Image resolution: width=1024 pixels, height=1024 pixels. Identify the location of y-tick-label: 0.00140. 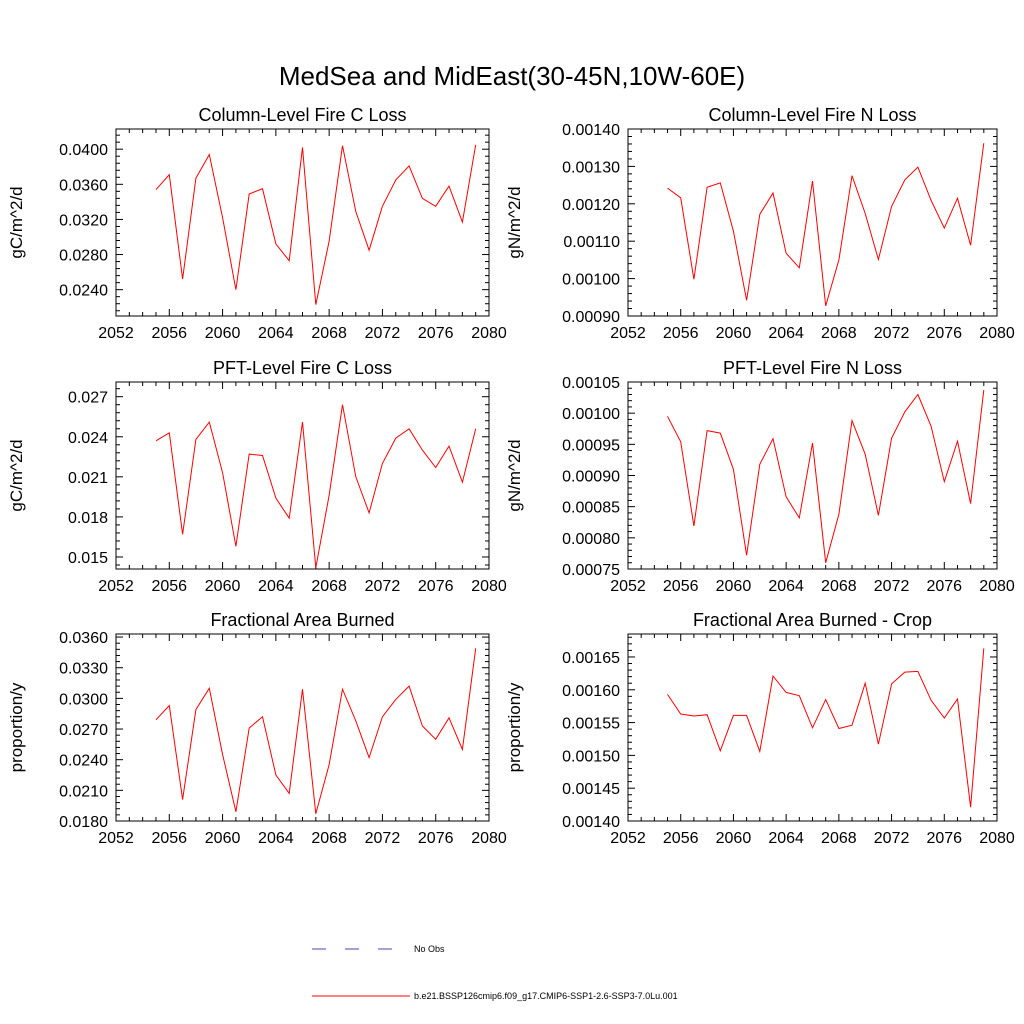
(591, 130).